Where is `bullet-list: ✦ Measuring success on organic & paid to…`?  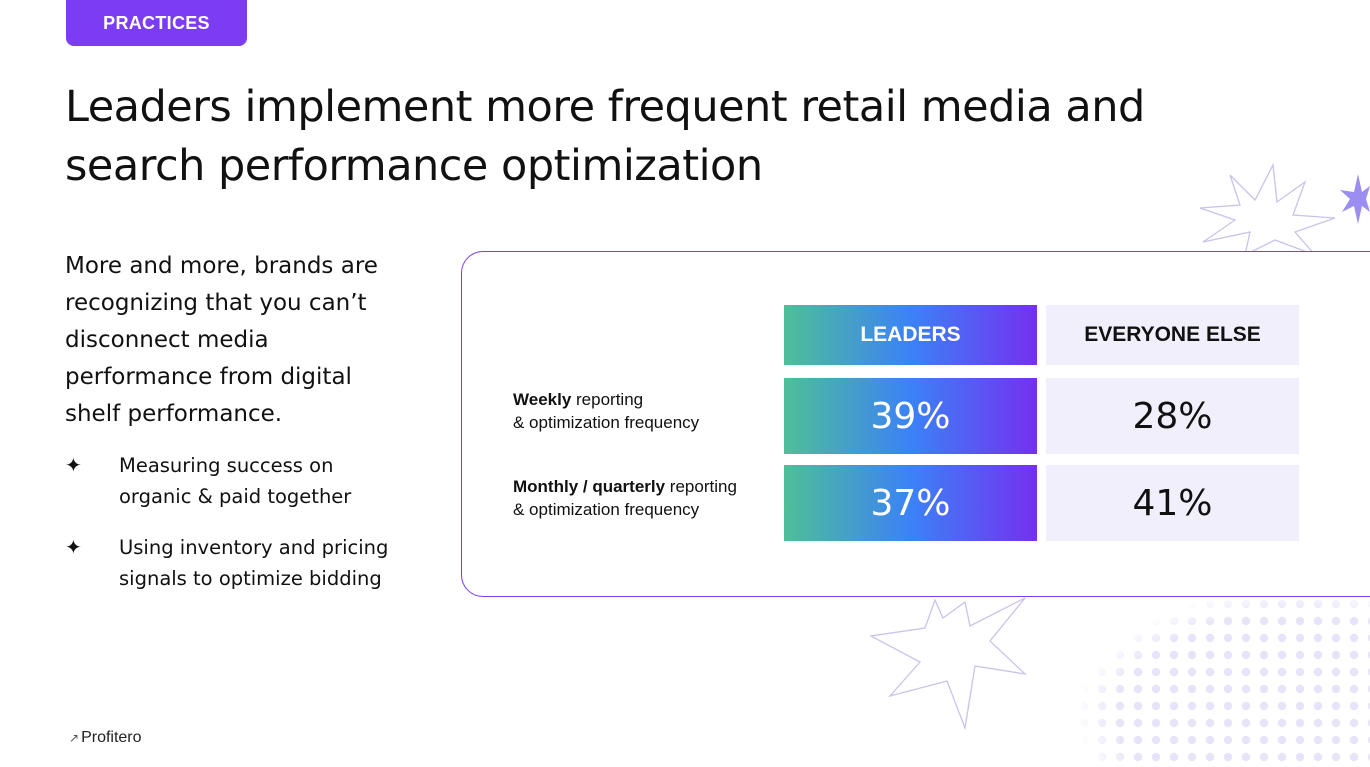 bullet-list: ✦ Measuring success on organic & paid to… is located at coordinates (235, 532).